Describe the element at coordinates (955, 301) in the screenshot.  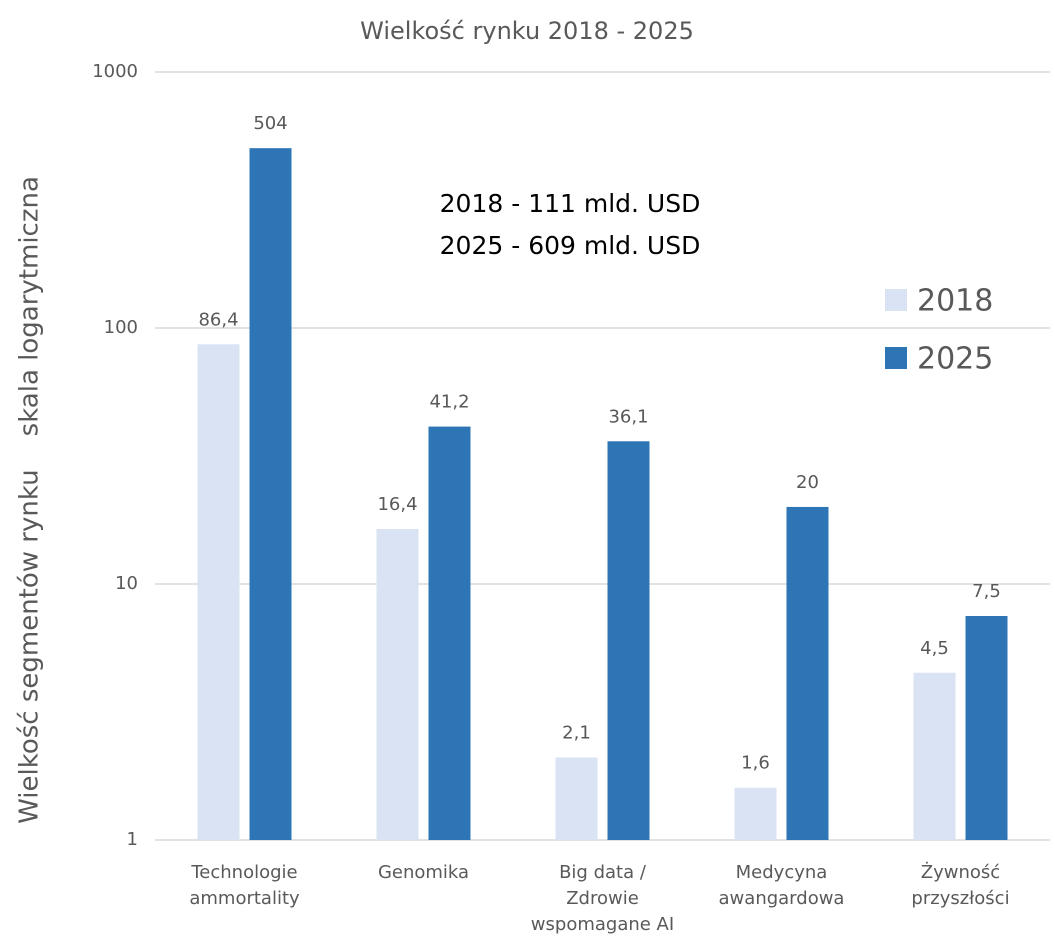
I see `legend-label: 2018` at that location.